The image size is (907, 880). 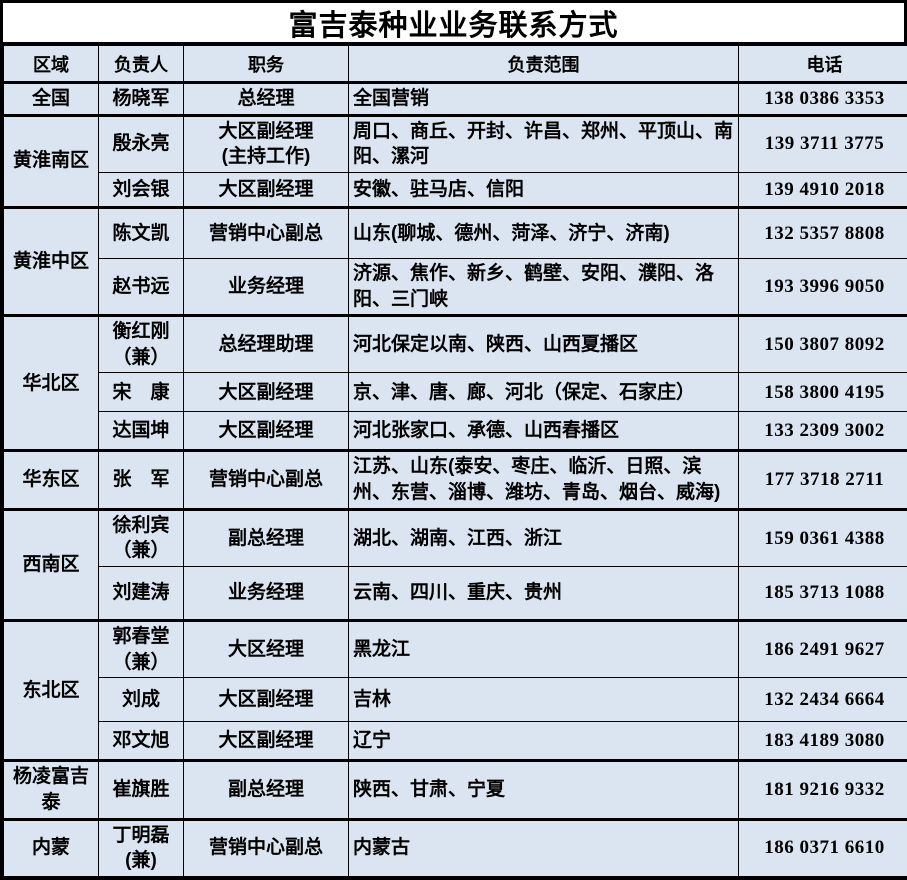 What do you see at coordinates (823, 741) in the screenshot?
I see `phone-cell: 183 4189 3080` at bounding box center [823, 741].